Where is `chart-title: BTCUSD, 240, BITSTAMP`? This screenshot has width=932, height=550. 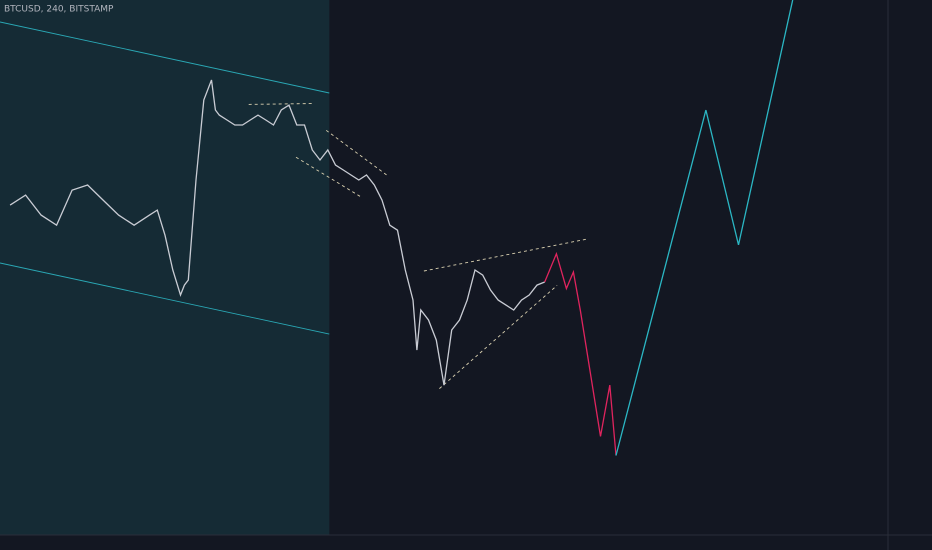 chart-title: BTCUSD, 240, BITSTAMP is located at coordinates (59, 10).